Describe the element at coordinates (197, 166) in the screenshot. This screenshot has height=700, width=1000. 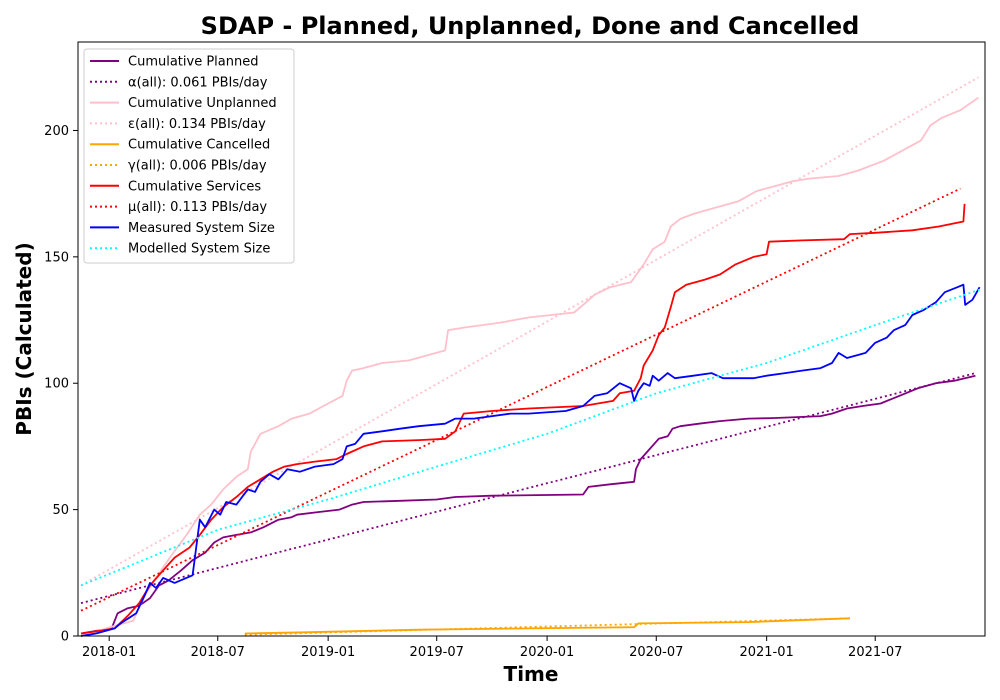
I see `legend-label-5: γ(all): 0.006 PBIs/day` at that location.